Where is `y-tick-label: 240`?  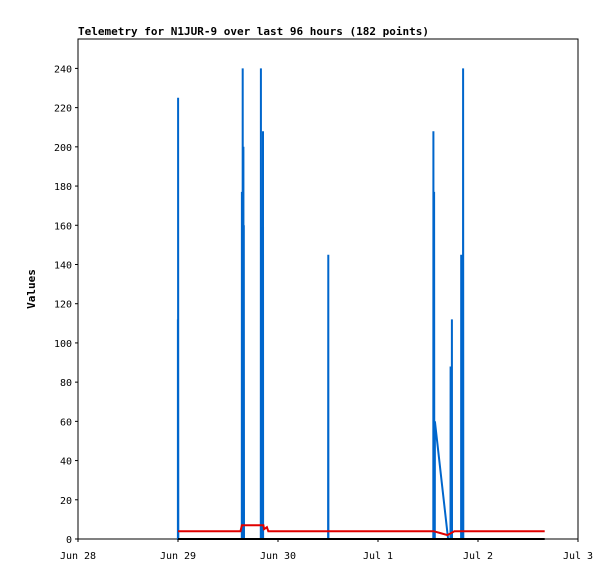
y-tick-label: 240 is located at coordinates (63, 69).